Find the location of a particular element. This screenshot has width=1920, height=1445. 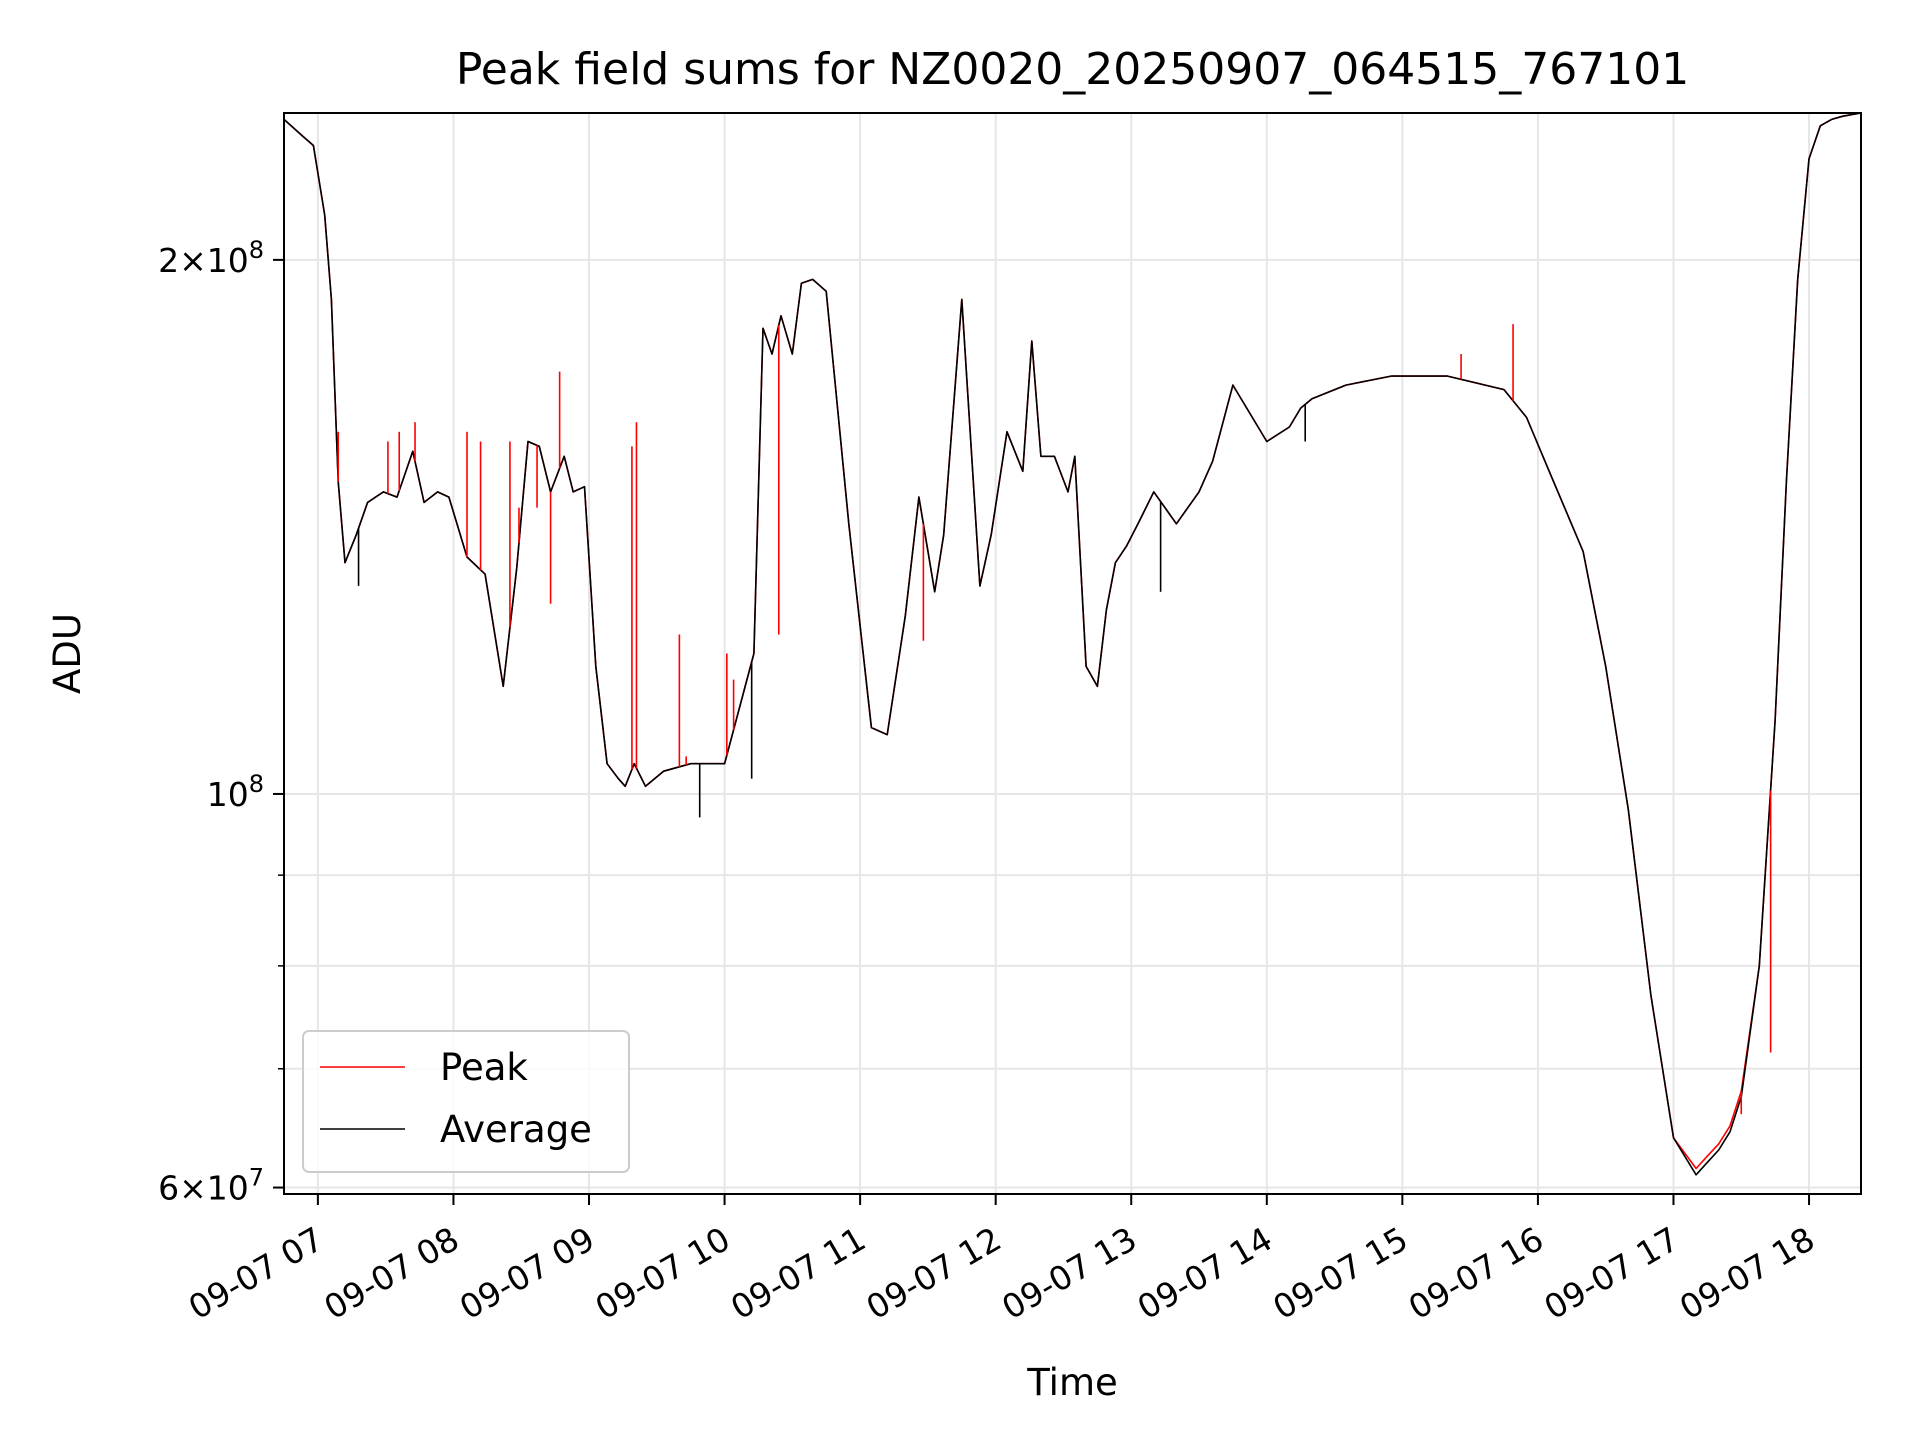

y-tick-label: 6×107 is located at coordinates (211, 1186).